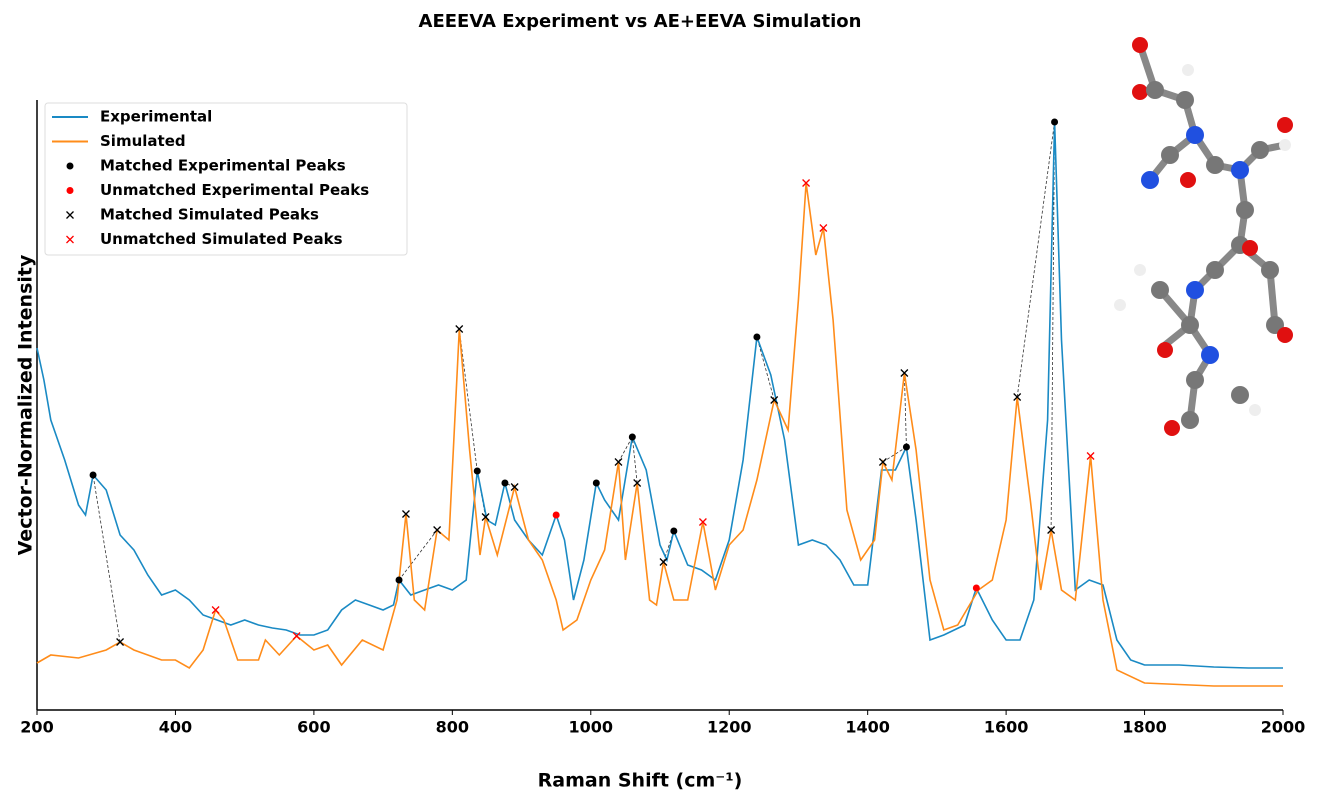  I want to click on chart-title: AEEEVA Experiment vs AE+EEVA Simulation, so click(640, 21).